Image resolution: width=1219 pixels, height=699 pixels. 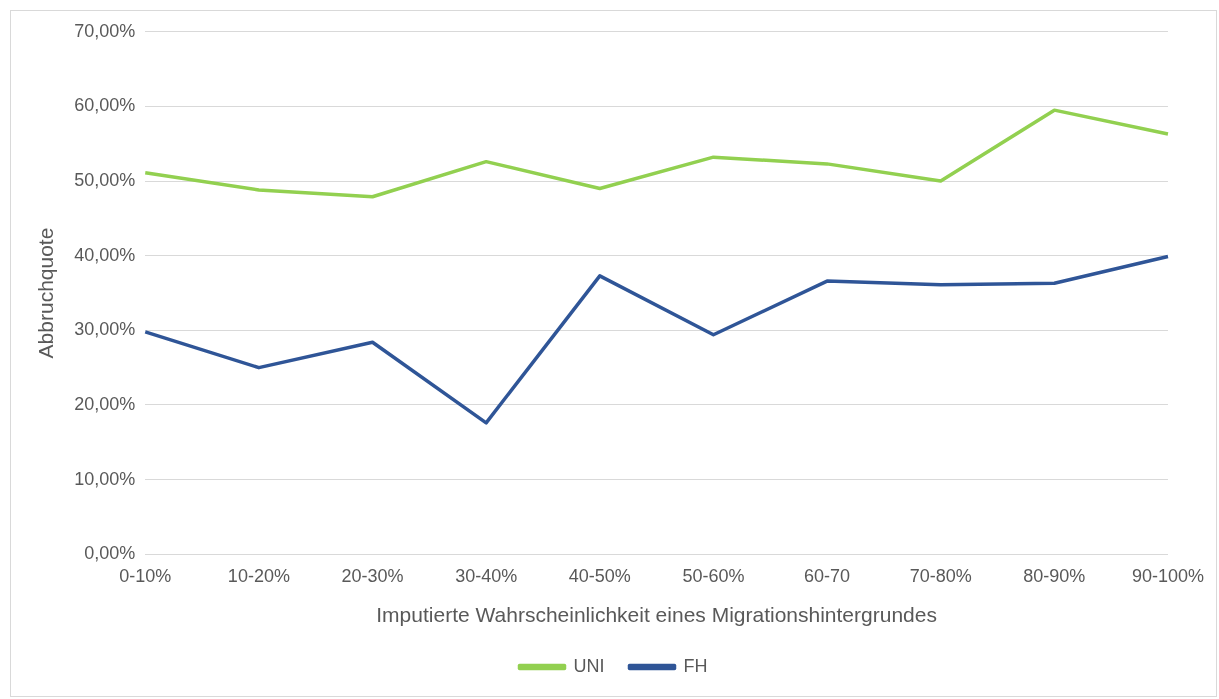 I want to click on x-tick-label: 40-50%, so click(x=599, y=575).